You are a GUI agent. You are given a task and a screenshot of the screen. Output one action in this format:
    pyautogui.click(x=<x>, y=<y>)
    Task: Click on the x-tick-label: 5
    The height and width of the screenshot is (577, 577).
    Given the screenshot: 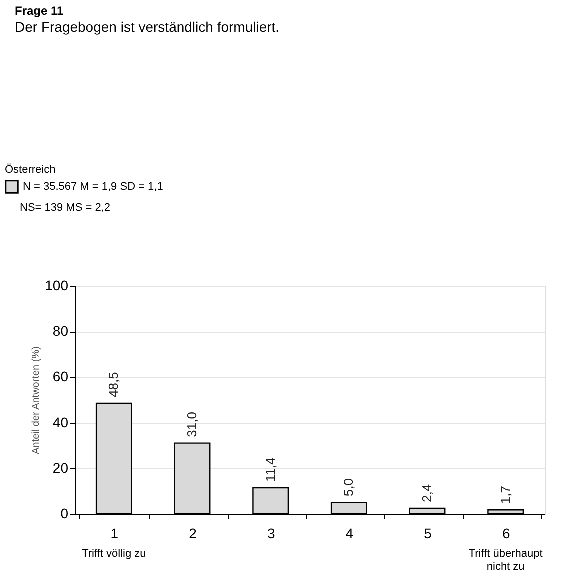 What is the action you would take?
    pyautogui.click(x=428, y=534)
    